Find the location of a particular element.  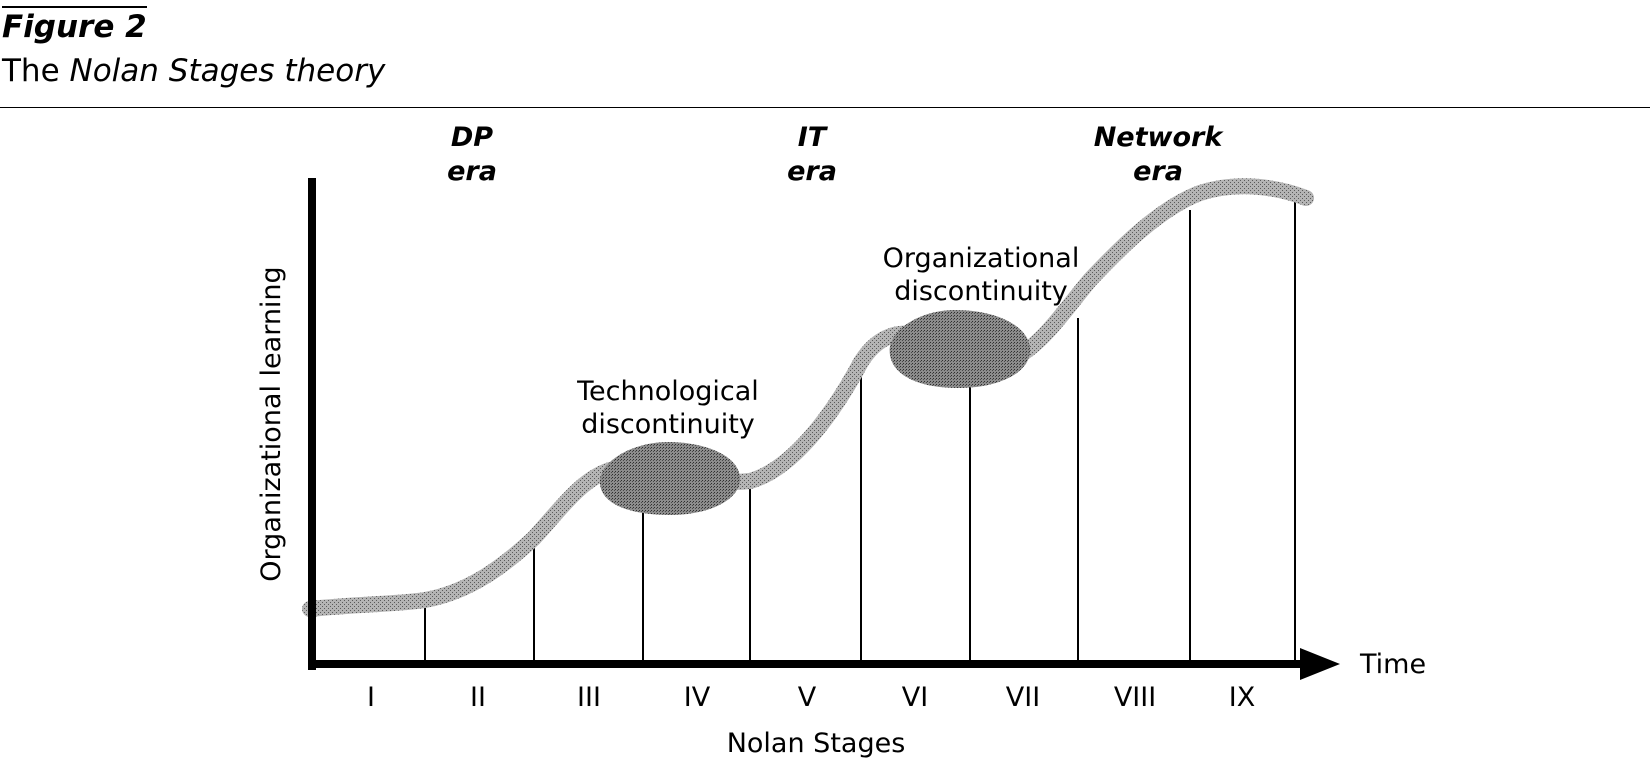

era-dp-suffix: era is located at coordinates (472, 171).